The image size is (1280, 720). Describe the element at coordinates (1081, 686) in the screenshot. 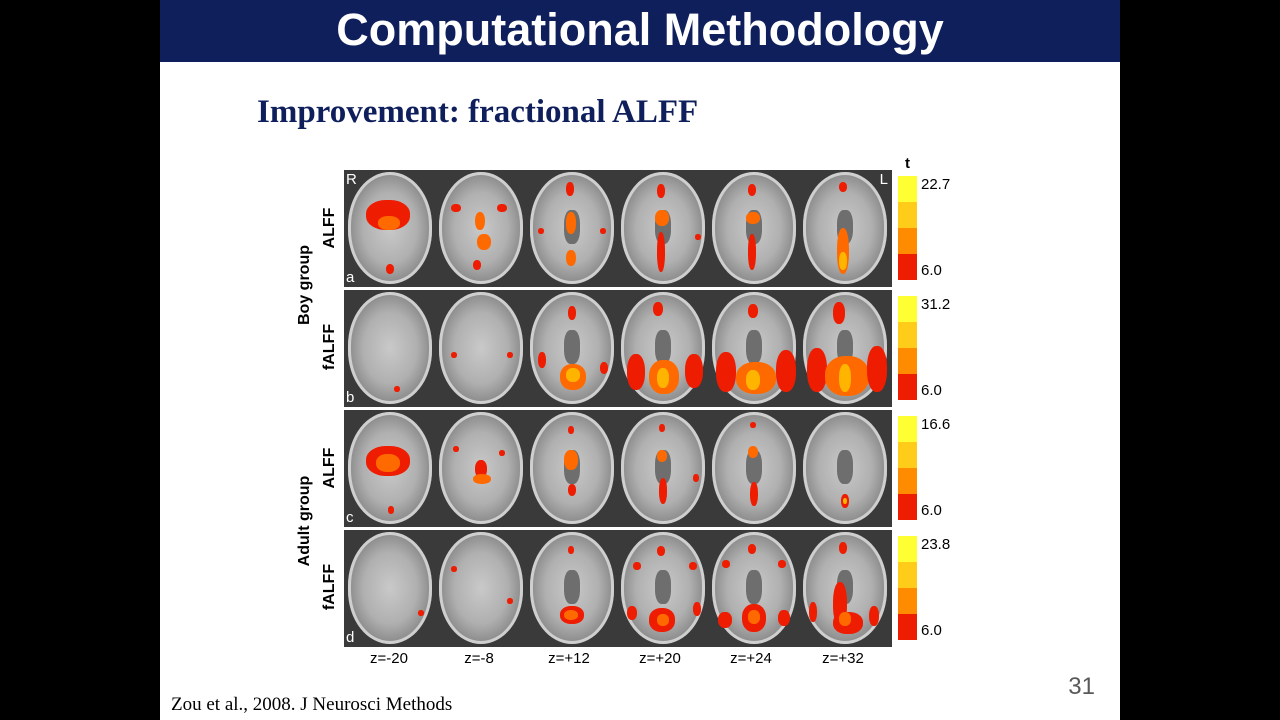

I see `page-number: 31` at that location.